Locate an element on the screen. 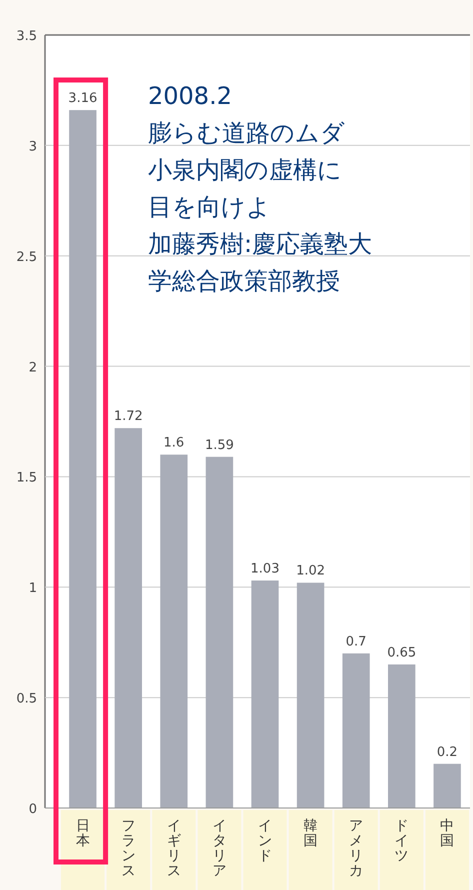  x-tick-label: アメリカ is located at coordinates (356, 848).